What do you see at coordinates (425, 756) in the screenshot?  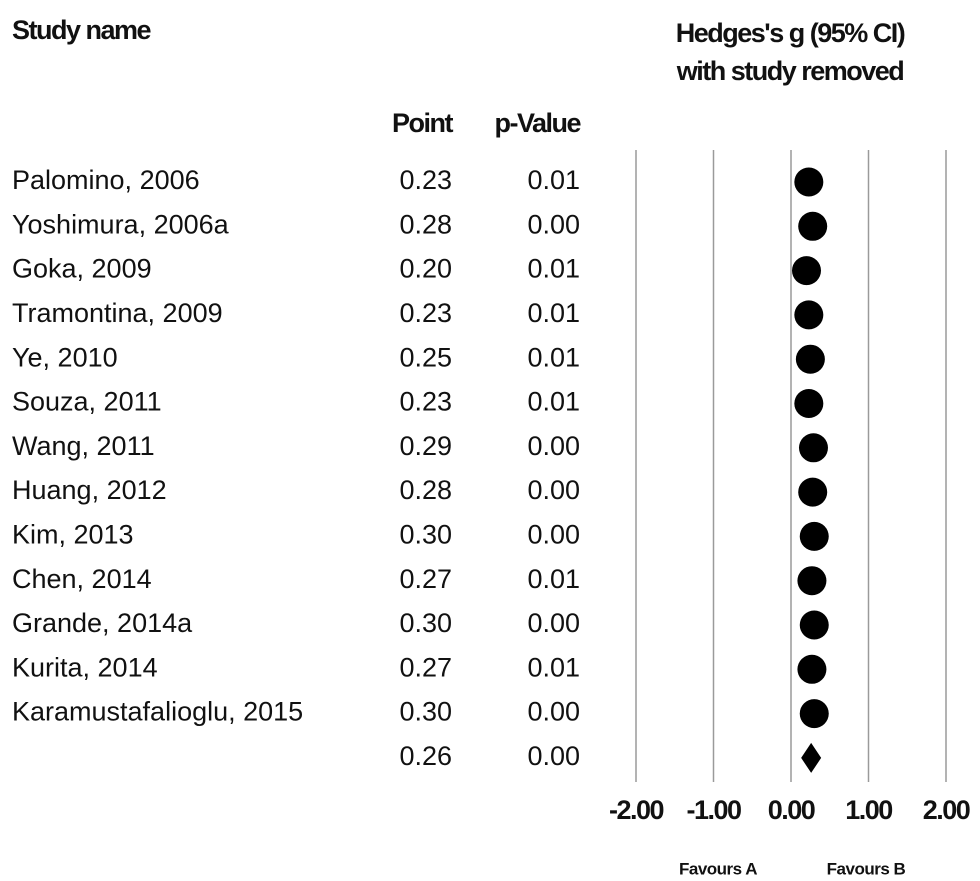 I see `point-label: 0.26` at bounding box center [425, 756].